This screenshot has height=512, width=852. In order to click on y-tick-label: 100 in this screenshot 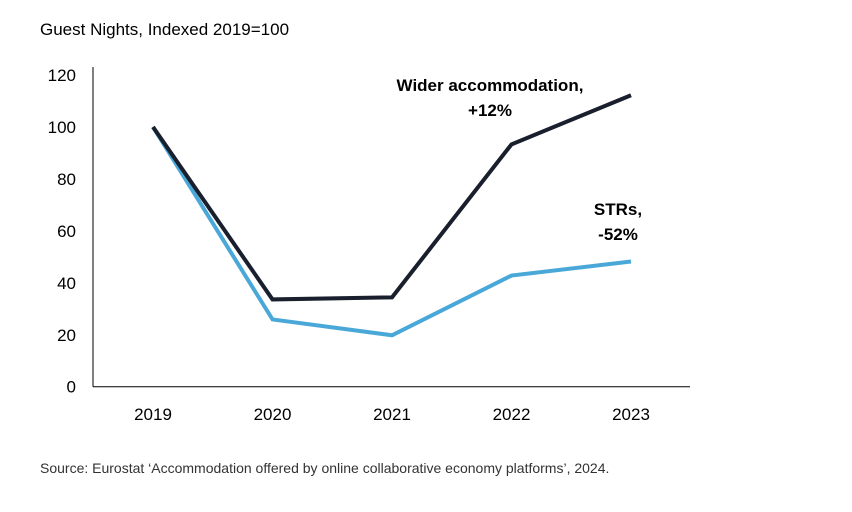, I will do `click(62, 127)`.